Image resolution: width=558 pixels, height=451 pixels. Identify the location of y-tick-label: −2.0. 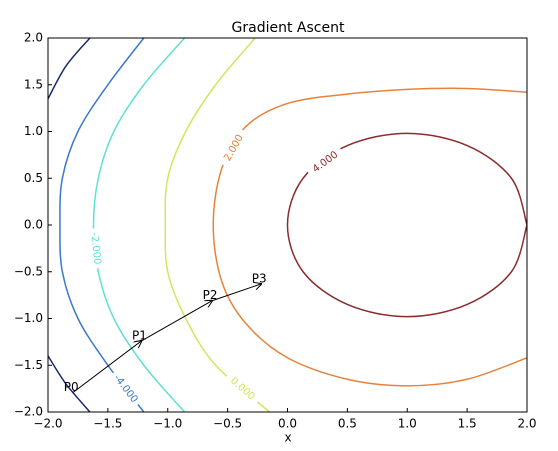
(28, 412).